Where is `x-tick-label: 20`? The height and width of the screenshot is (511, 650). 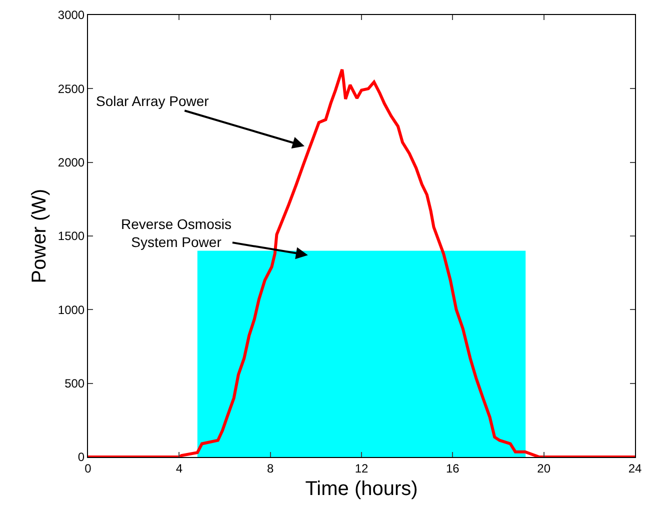
x-tick-label: 20 is located at coordinates (544, 468).